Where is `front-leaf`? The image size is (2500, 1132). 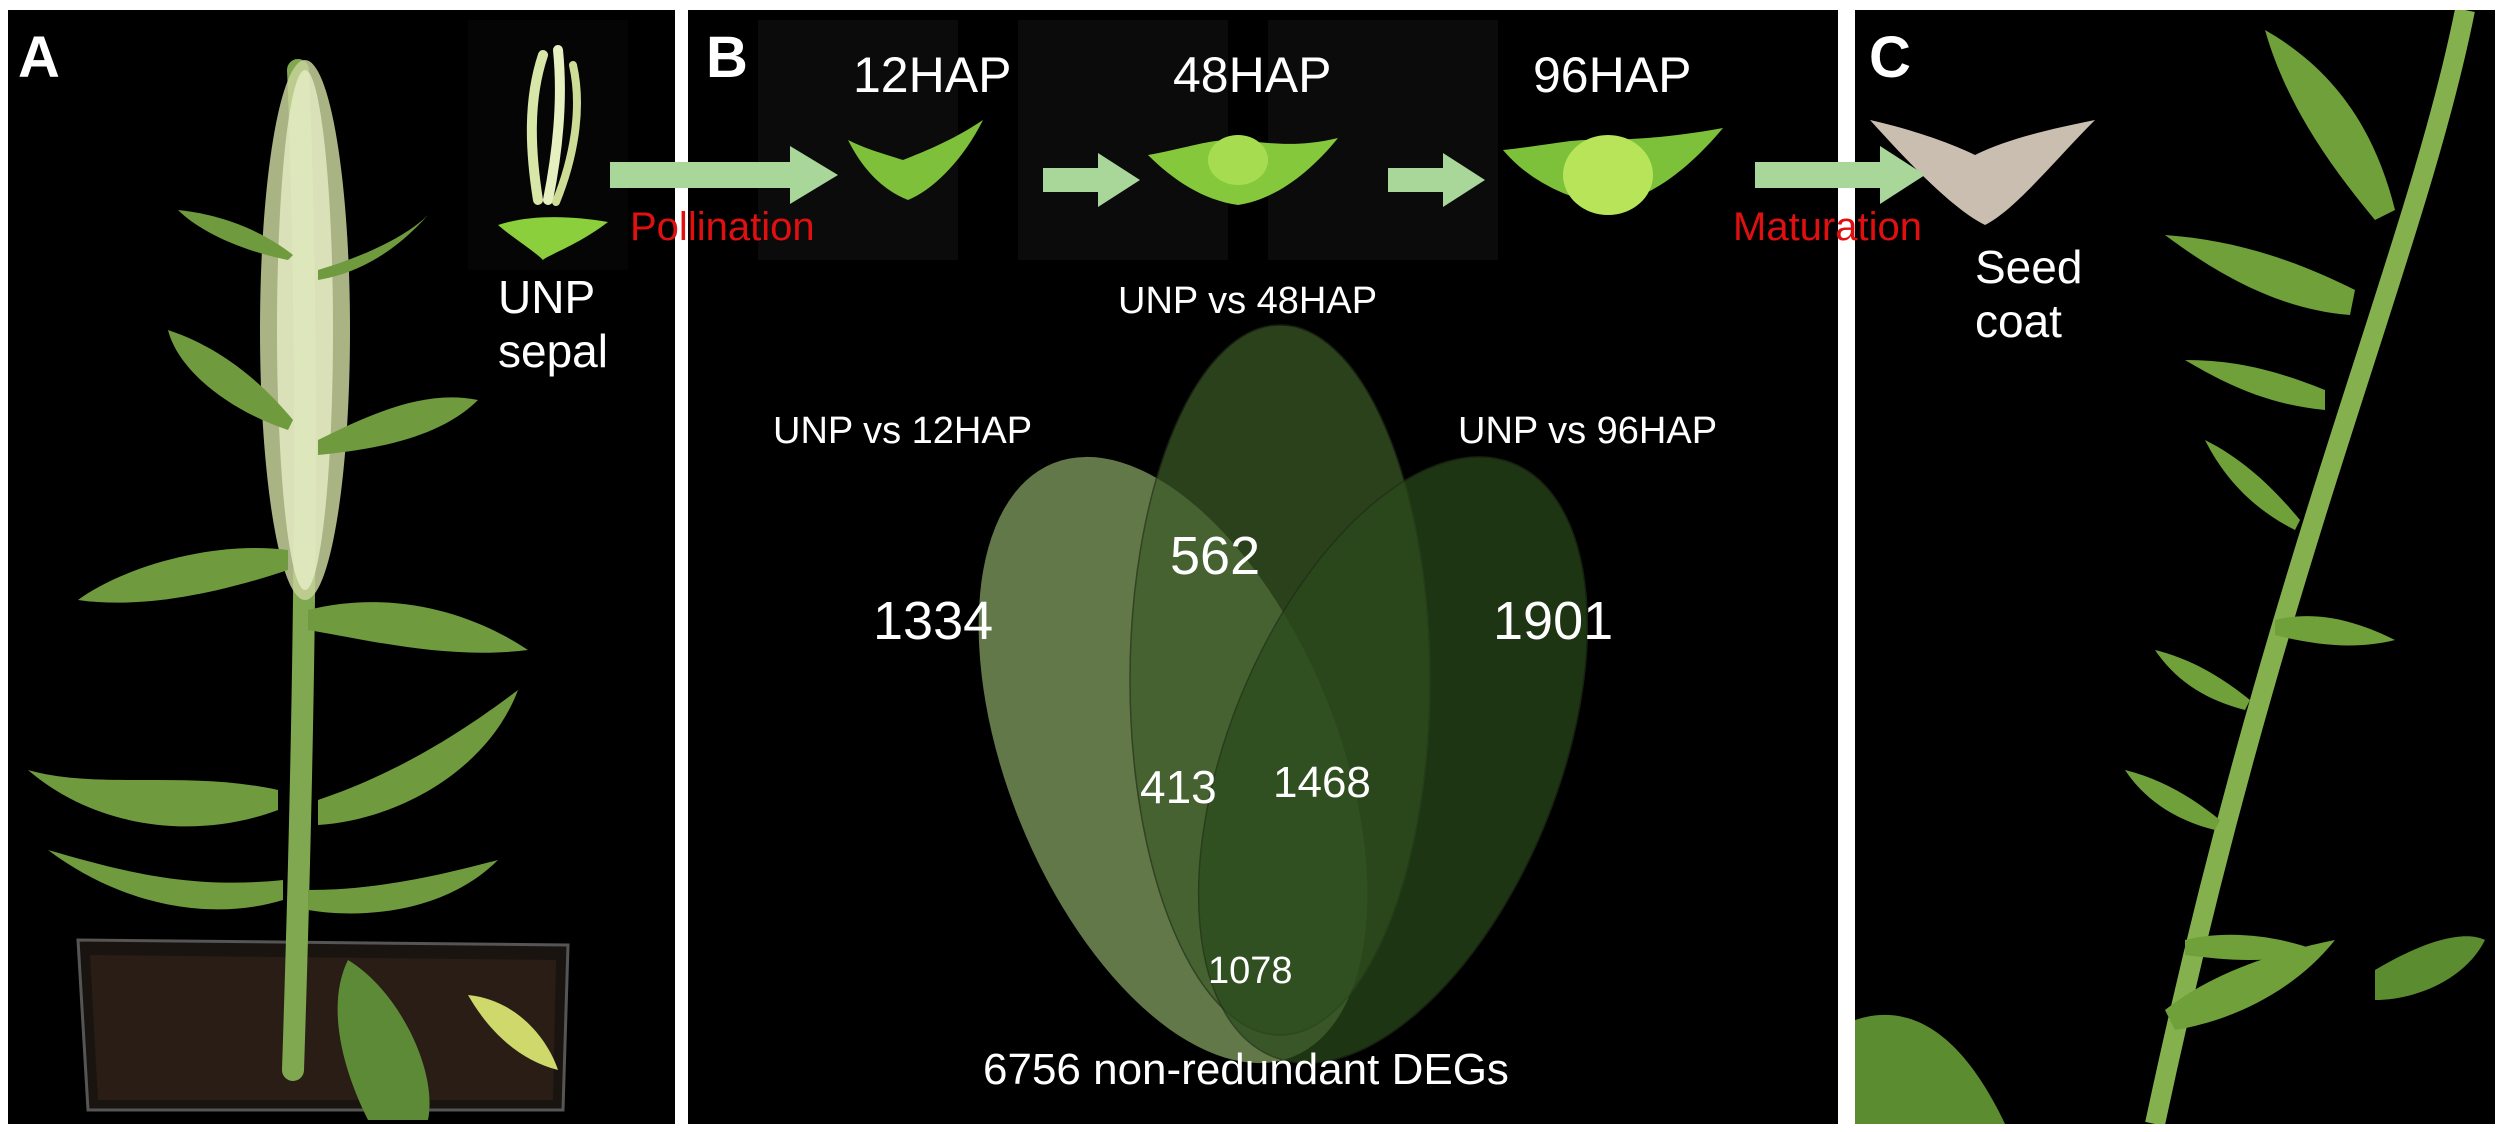 front-leaf is located at coordinates (383, 1040).